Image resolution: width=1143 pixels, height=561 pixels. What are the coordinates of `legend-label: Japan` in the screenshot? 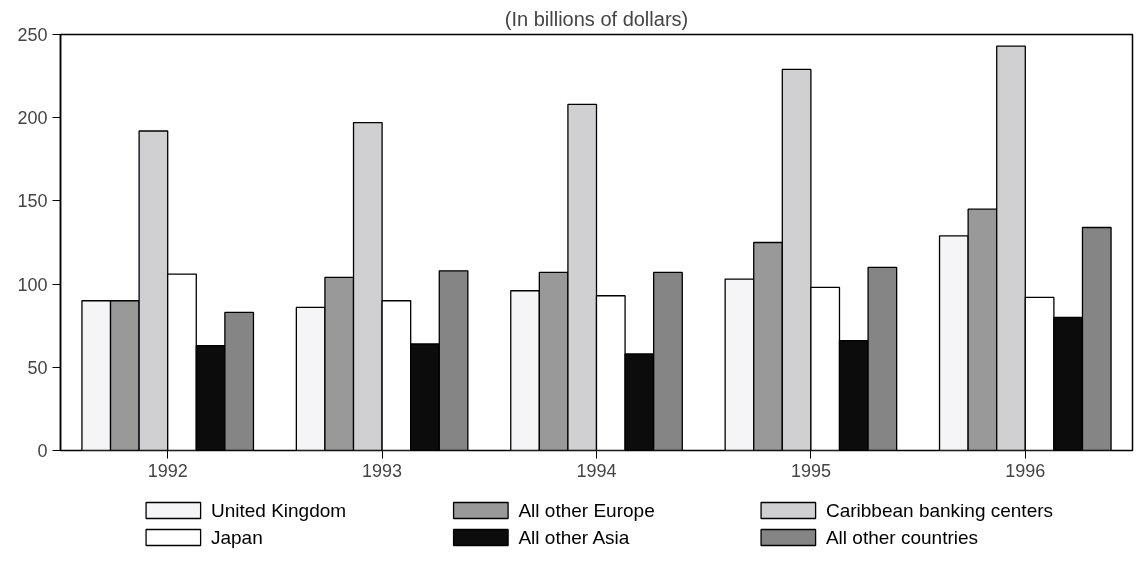 It's located at (236, 537).